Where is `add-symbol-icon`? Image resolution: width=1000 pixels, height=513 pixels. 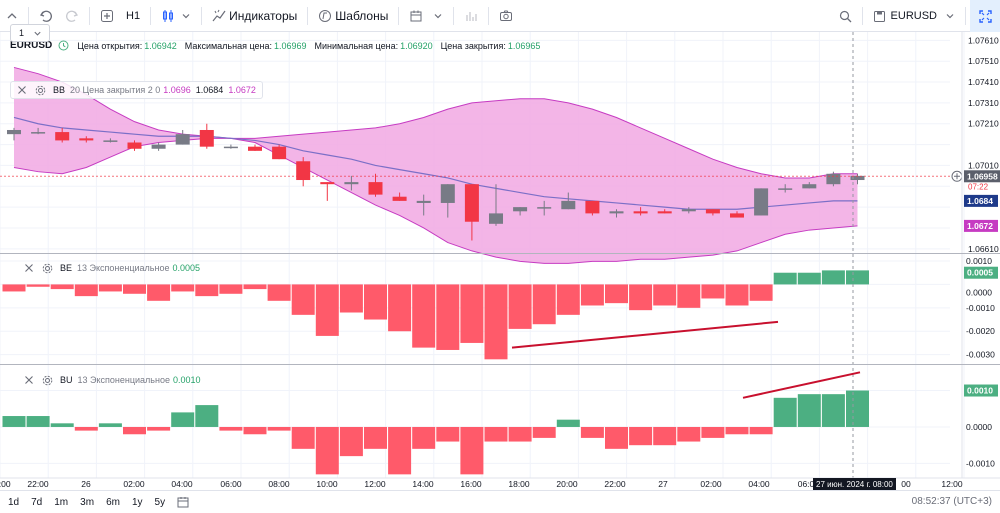
add-symbol-icon is located at coordinates (107, 16).